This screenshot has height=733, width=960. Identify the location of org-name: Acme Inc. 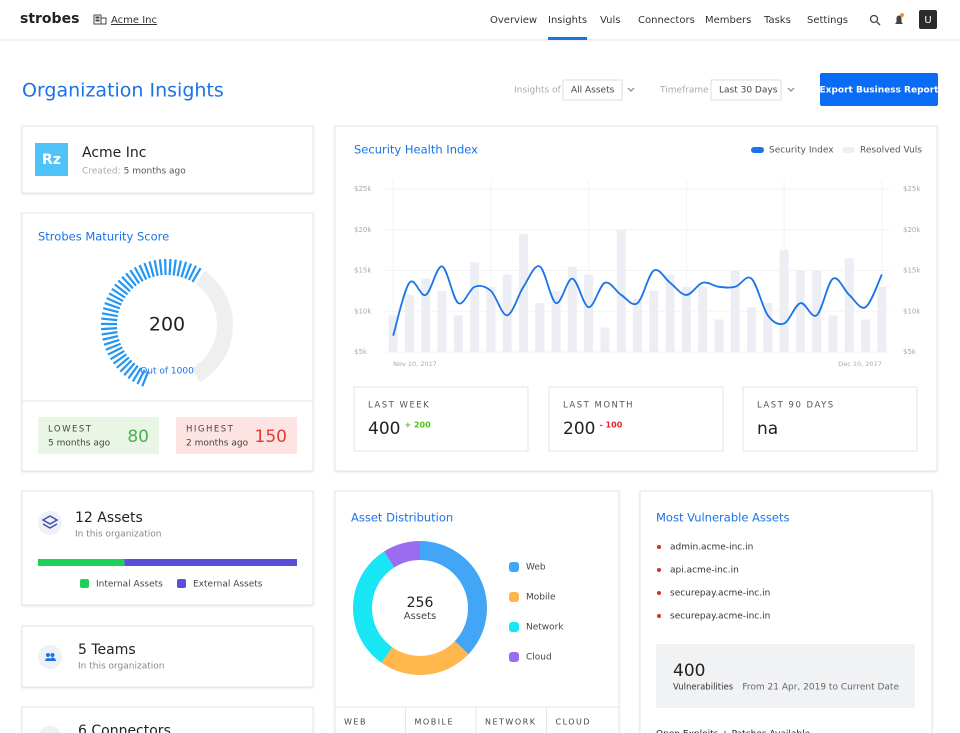
(114, 153).